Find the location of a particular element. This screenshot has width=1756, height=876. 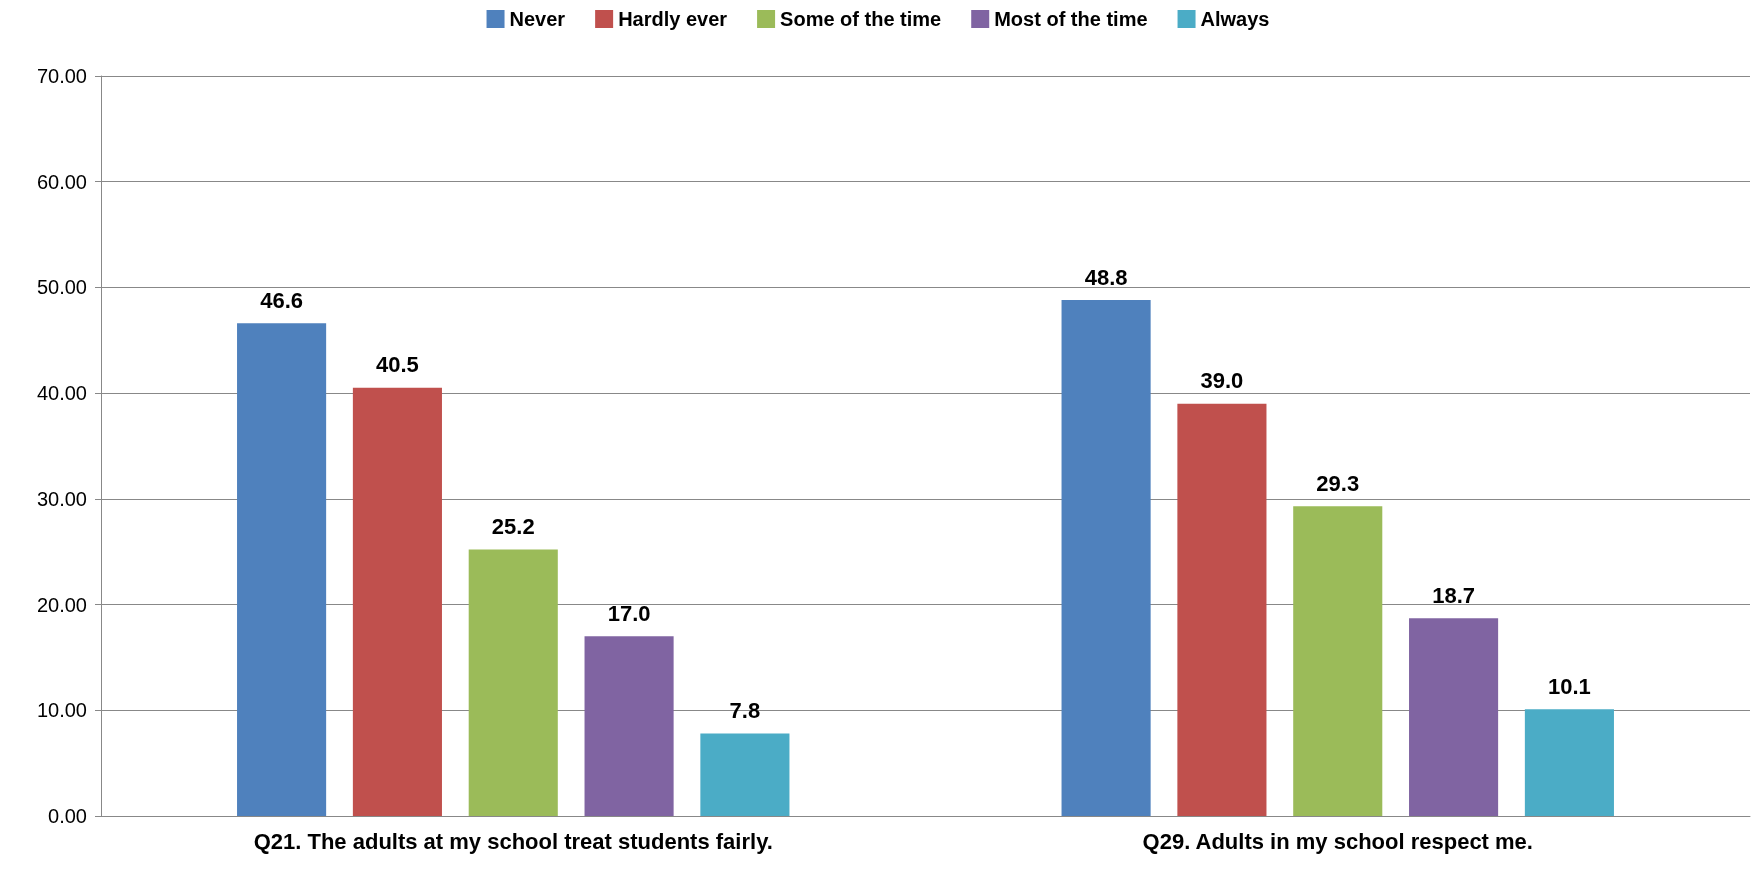

data-label: 7.8 is located at coordinates (745, 711).